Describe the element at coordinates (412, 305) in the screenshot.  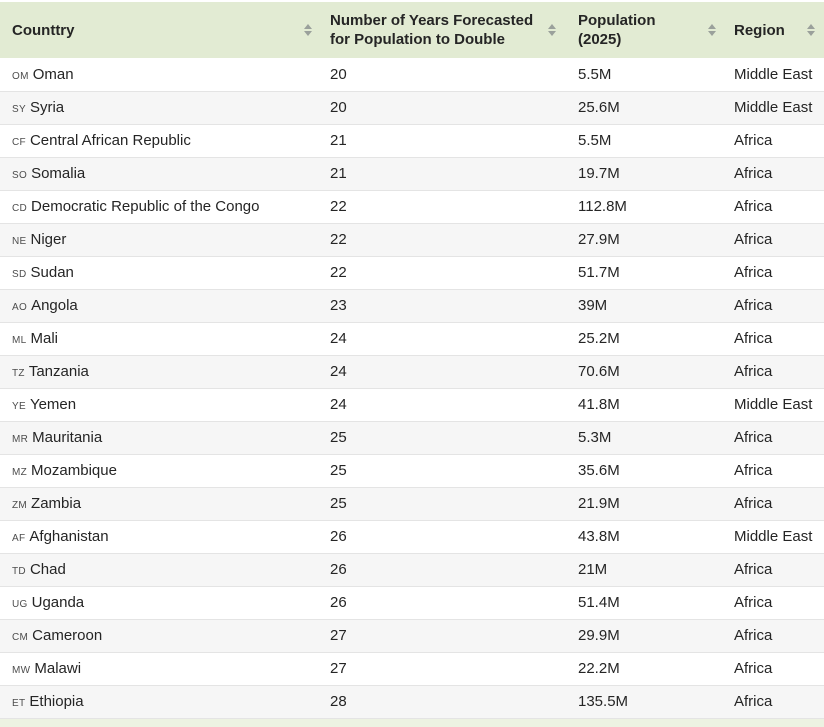
I see `table-row: AO Angola 23 39M Africa` at that location.